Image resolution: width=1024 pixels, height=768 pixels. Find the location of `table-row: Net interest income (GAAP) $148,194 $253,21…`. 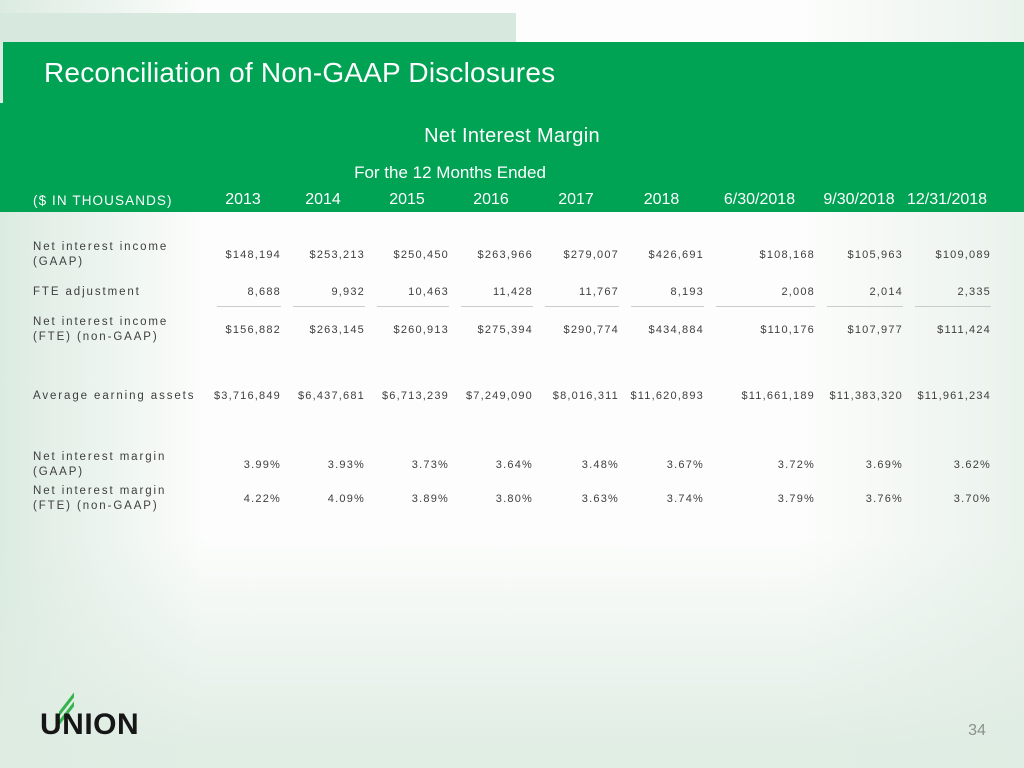

table-row: Net interest income (GAAP) $148,194 $253,21… is located at coordinates (512, 255).